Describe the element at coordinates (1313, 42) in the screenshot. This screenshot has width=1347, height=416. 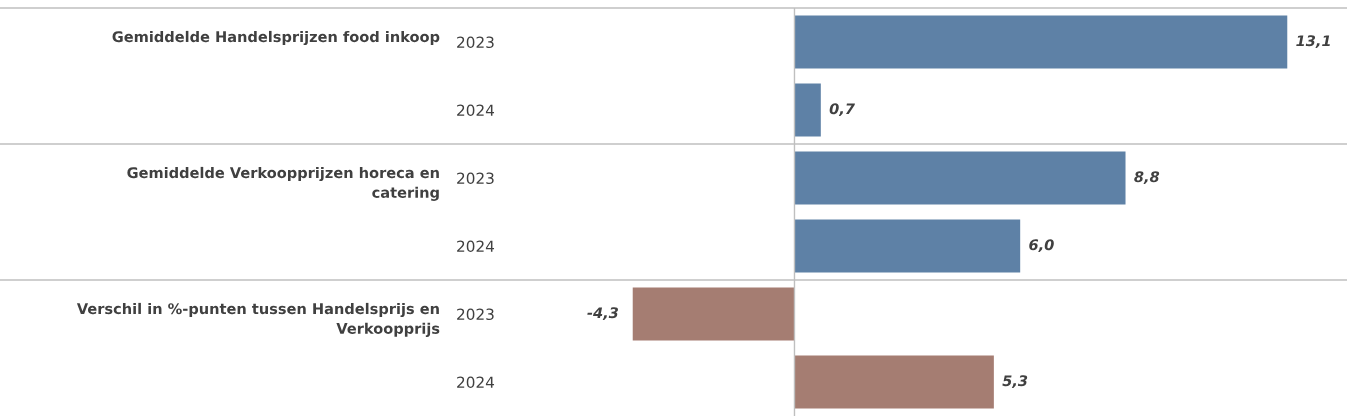
I see `data-label: 13,1` at that location.